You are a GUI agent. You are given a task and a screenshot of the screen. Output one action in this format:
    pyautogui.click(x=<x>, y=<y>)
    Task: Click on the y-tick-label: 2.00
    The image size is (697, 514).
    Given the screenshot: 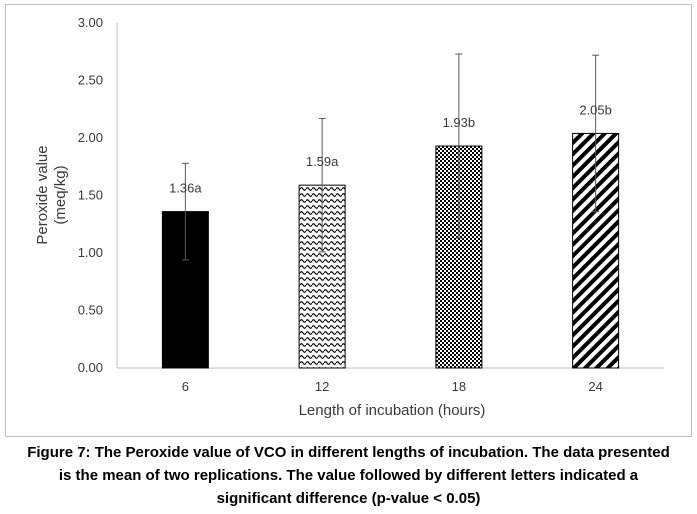 What is the action you would take?
    pyautogui.click(x=90, y=137)
    